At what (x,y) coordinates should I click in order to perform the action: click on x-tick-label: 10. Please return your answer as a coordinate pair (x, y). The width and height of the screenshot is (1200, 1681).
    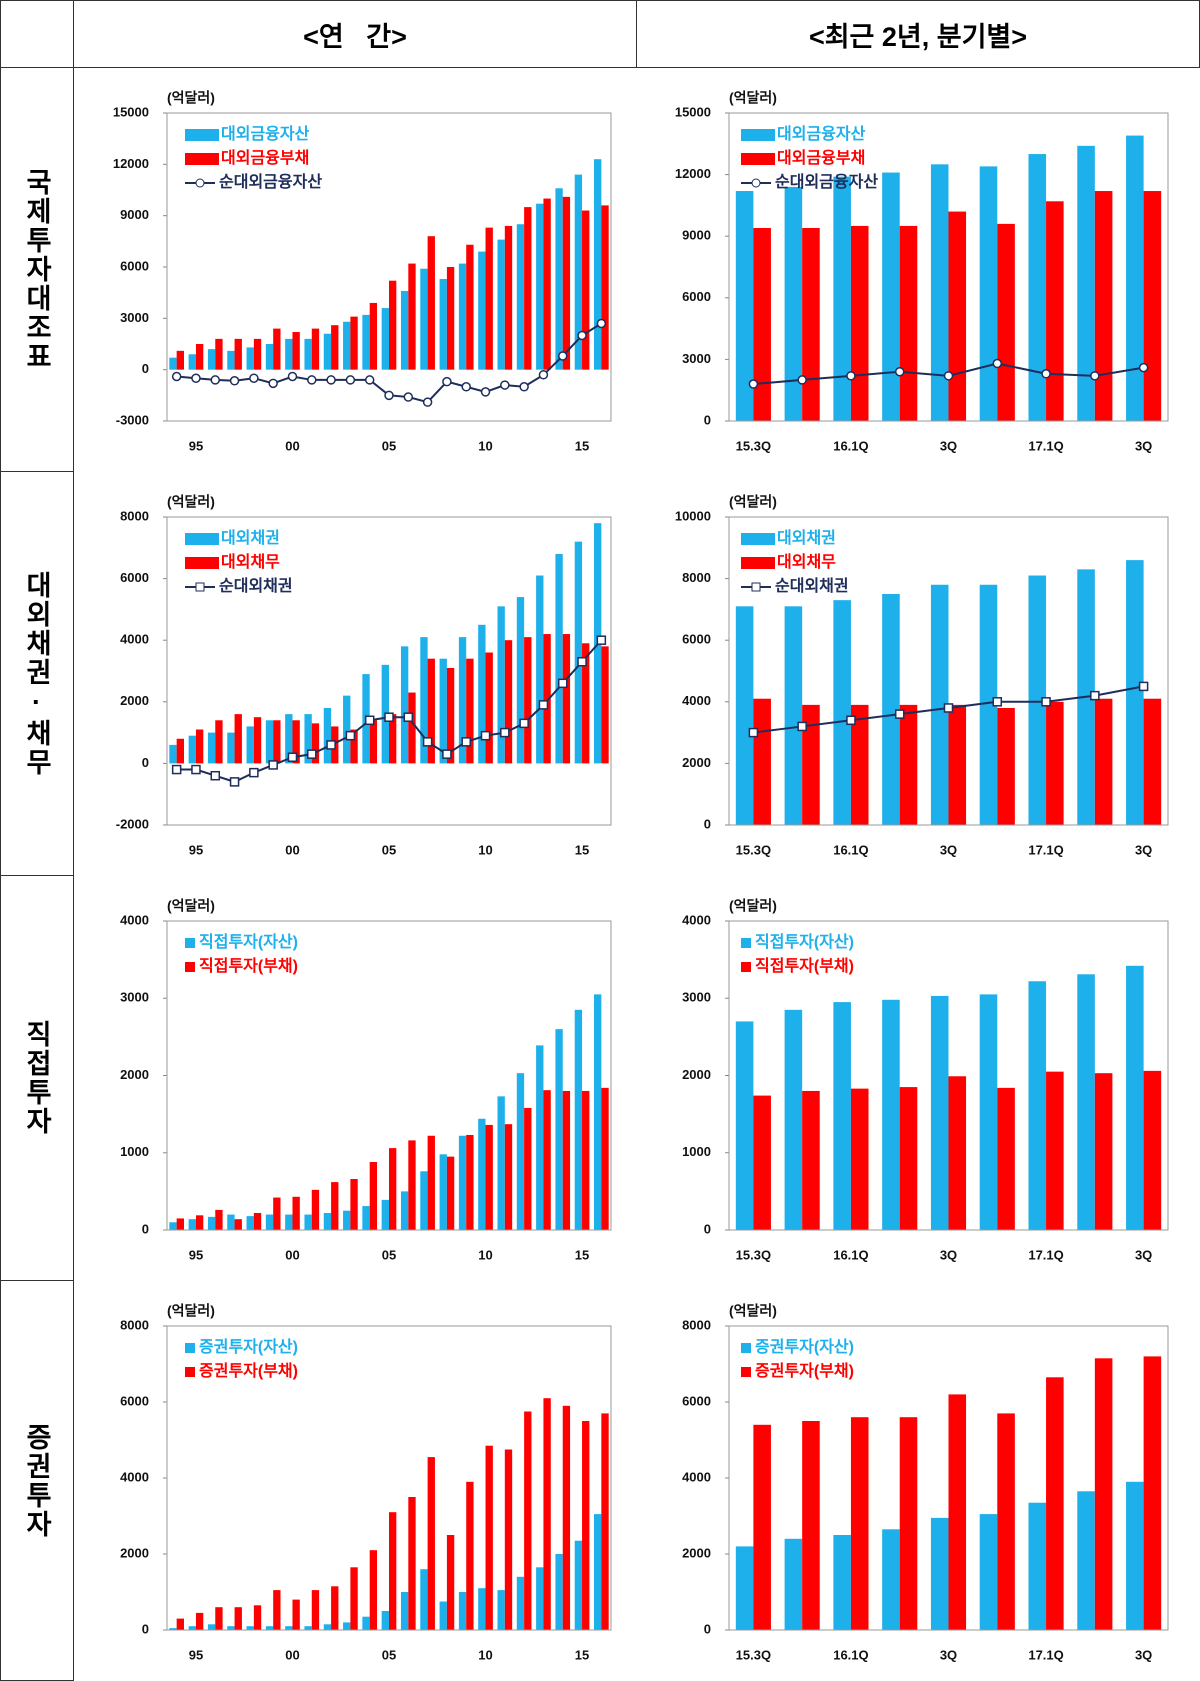
    Looking at the image, I should click on (485, 445).